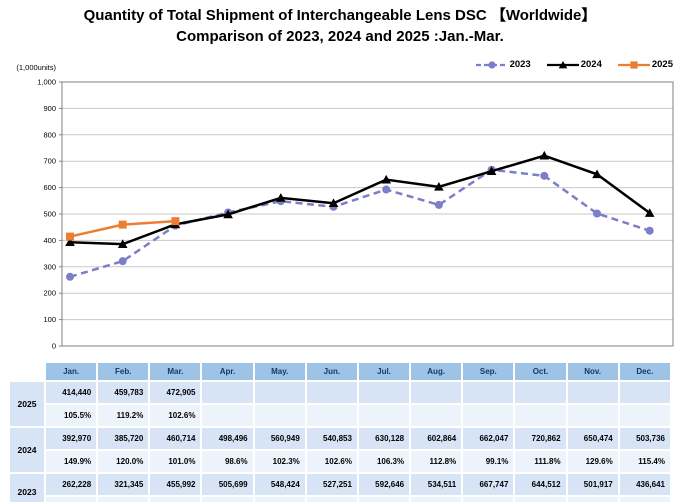 This screenshot has height=502, width=680. I want to click on legend-item-2024: 2024, so click(574, 64).